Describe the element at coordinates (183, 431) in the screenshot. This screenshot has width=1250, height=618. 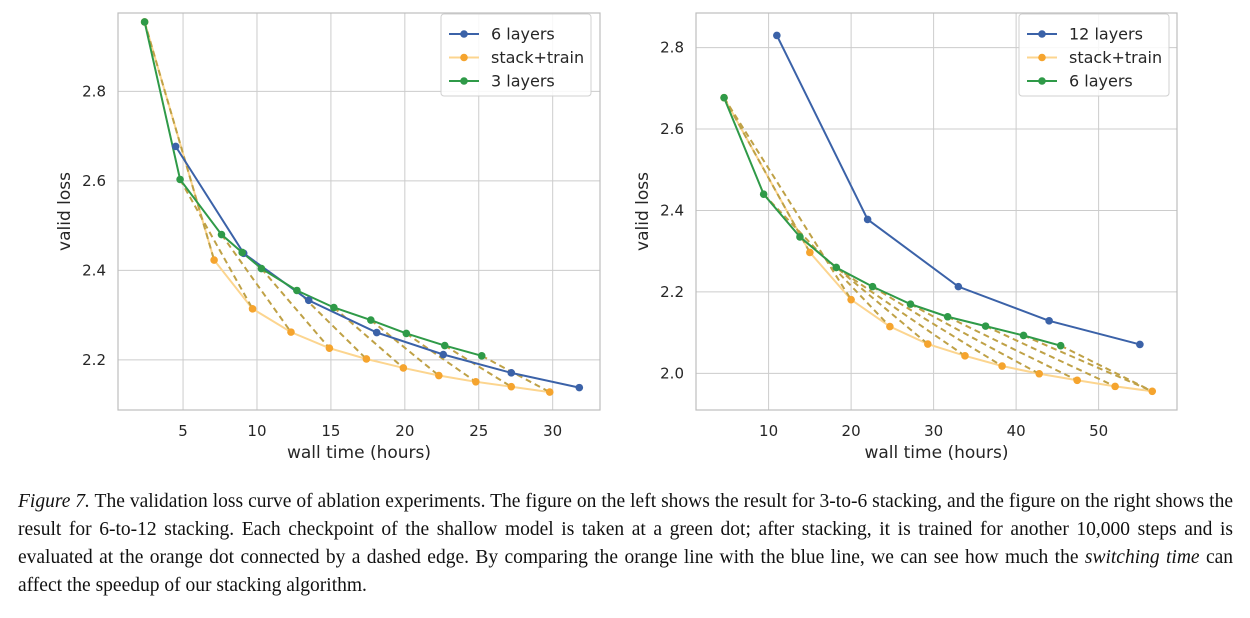
I see `x-tick-label: 5` at that location.